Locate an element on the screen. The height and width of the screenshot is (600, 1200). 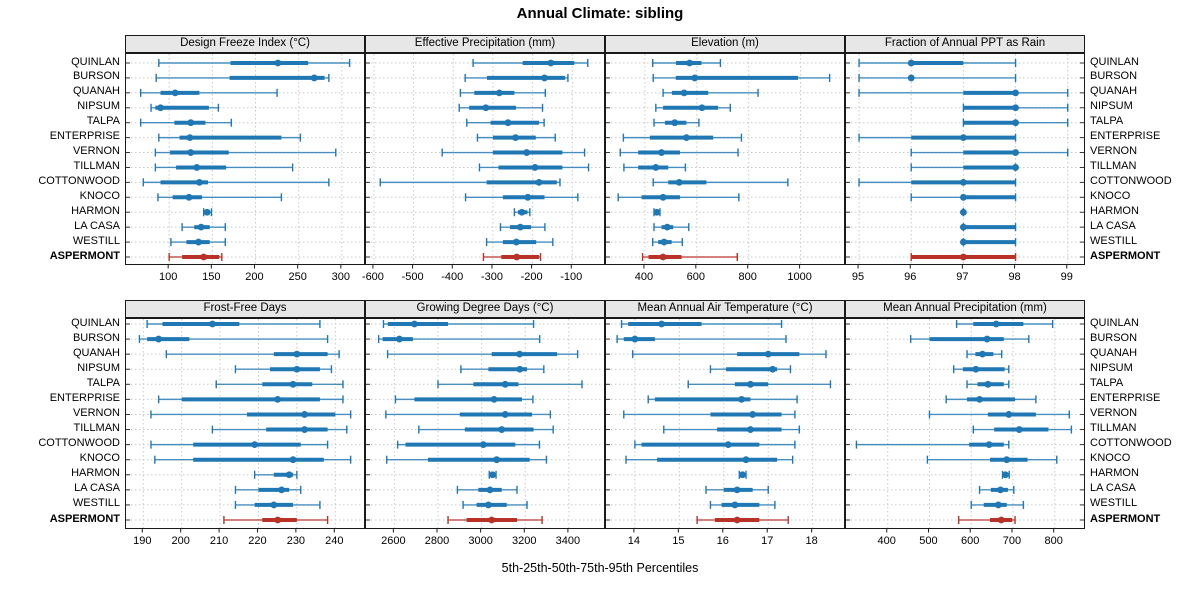
row-label-left-burson: BURSON is located at coordinates (96, 76).